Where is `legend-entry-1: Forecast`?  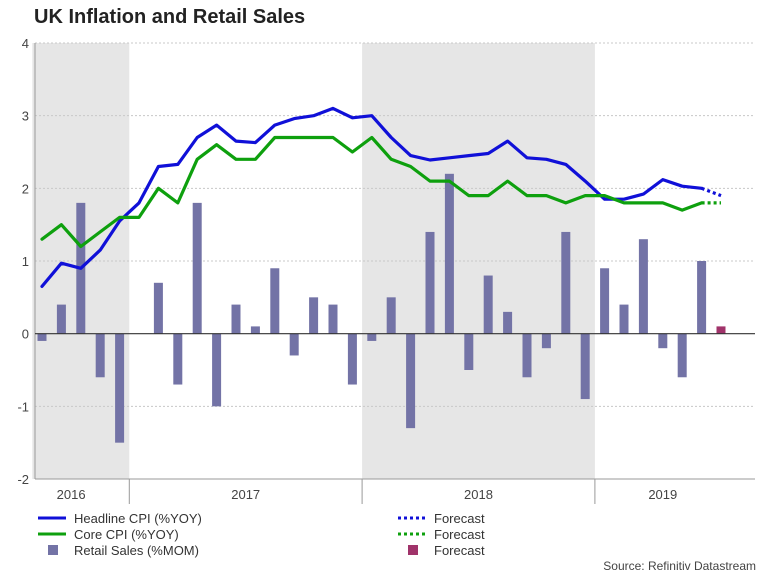
legend-entry-1: Forecast is located at coordinates (441, 518).